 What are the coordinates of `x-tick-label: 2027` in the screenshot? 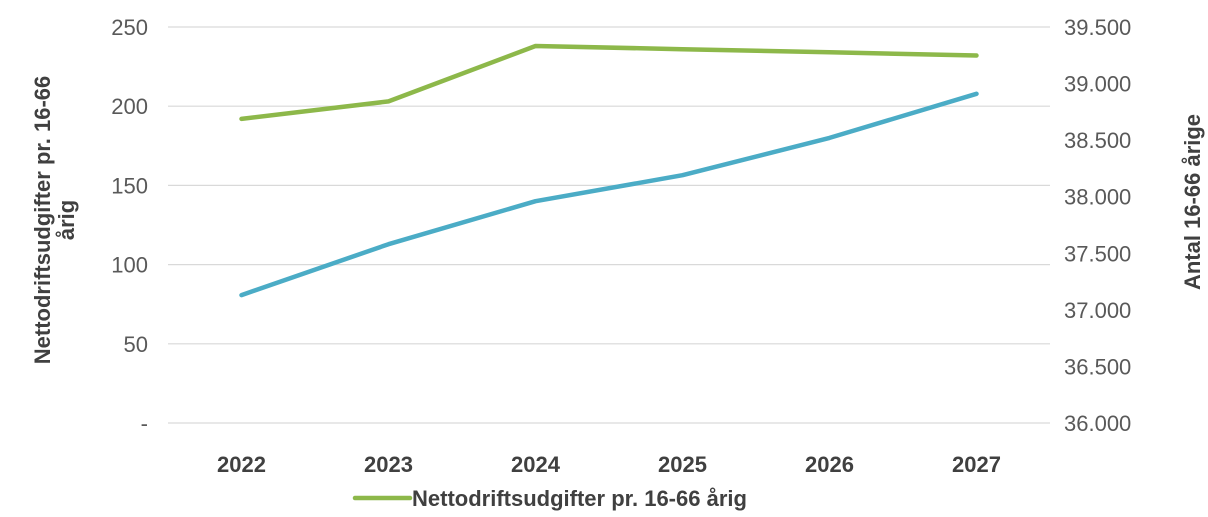 It's located at (976, 464).